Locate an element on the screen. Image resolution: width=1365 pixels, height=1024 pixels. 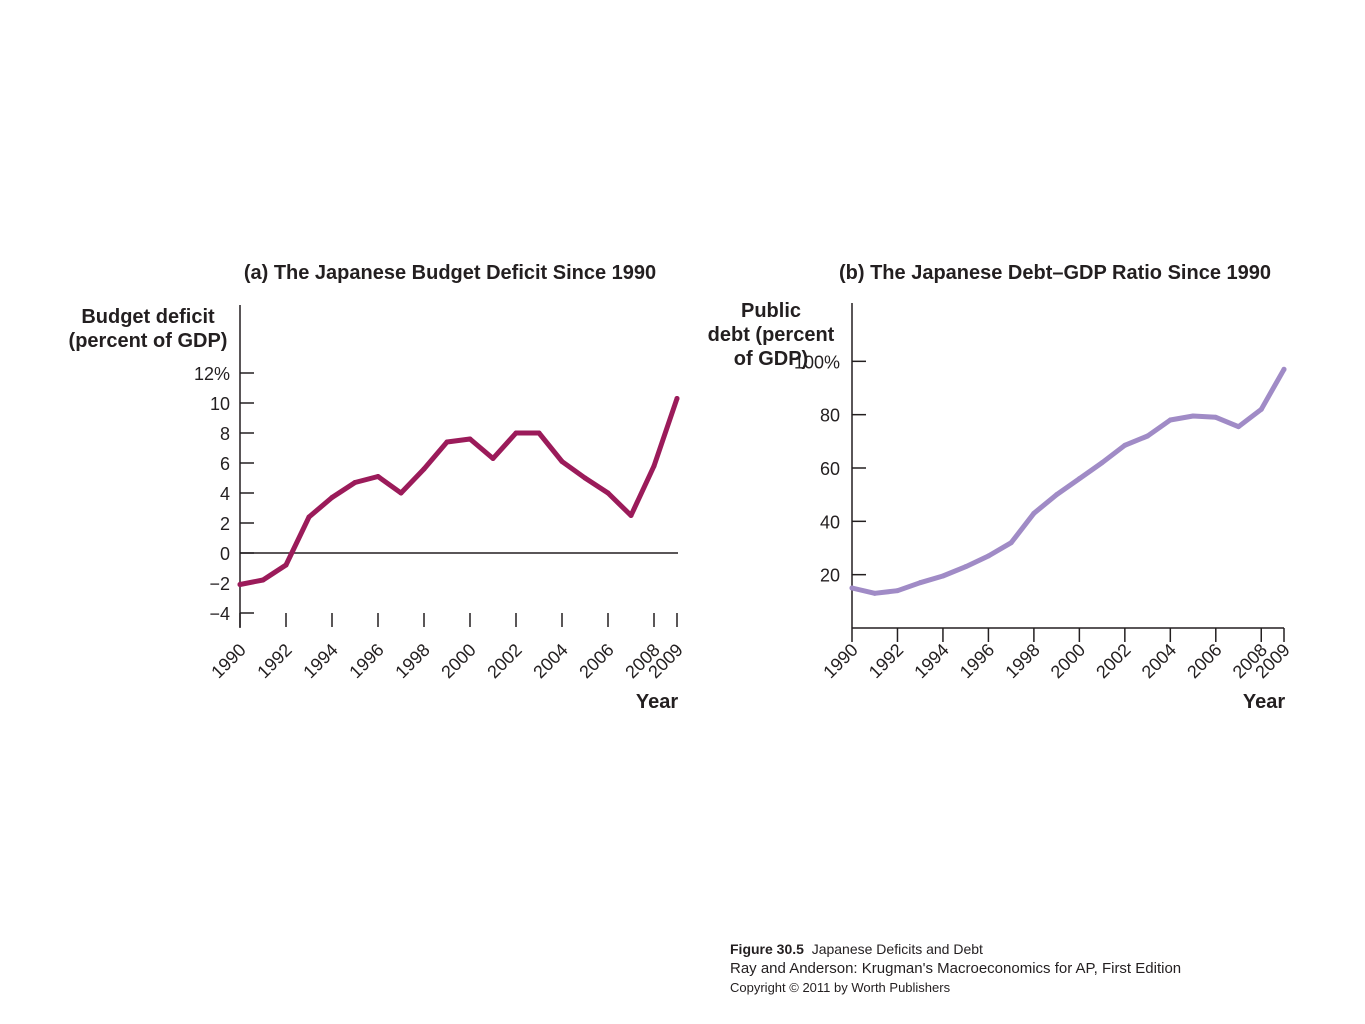
panel-a-series-line is located at coordinates (458, 491).